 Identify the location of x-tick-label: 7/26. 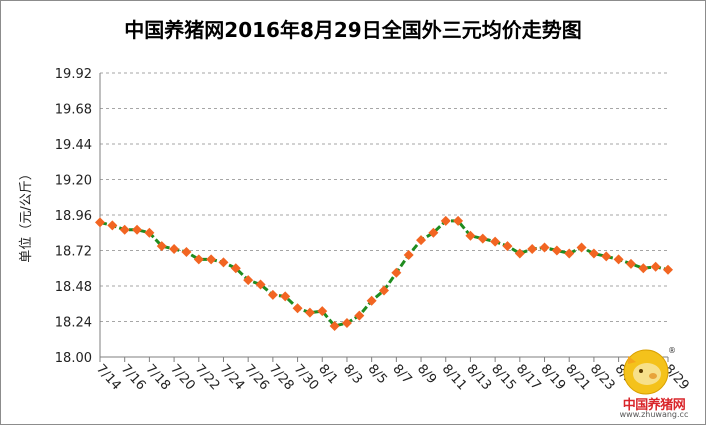
(256, 378).